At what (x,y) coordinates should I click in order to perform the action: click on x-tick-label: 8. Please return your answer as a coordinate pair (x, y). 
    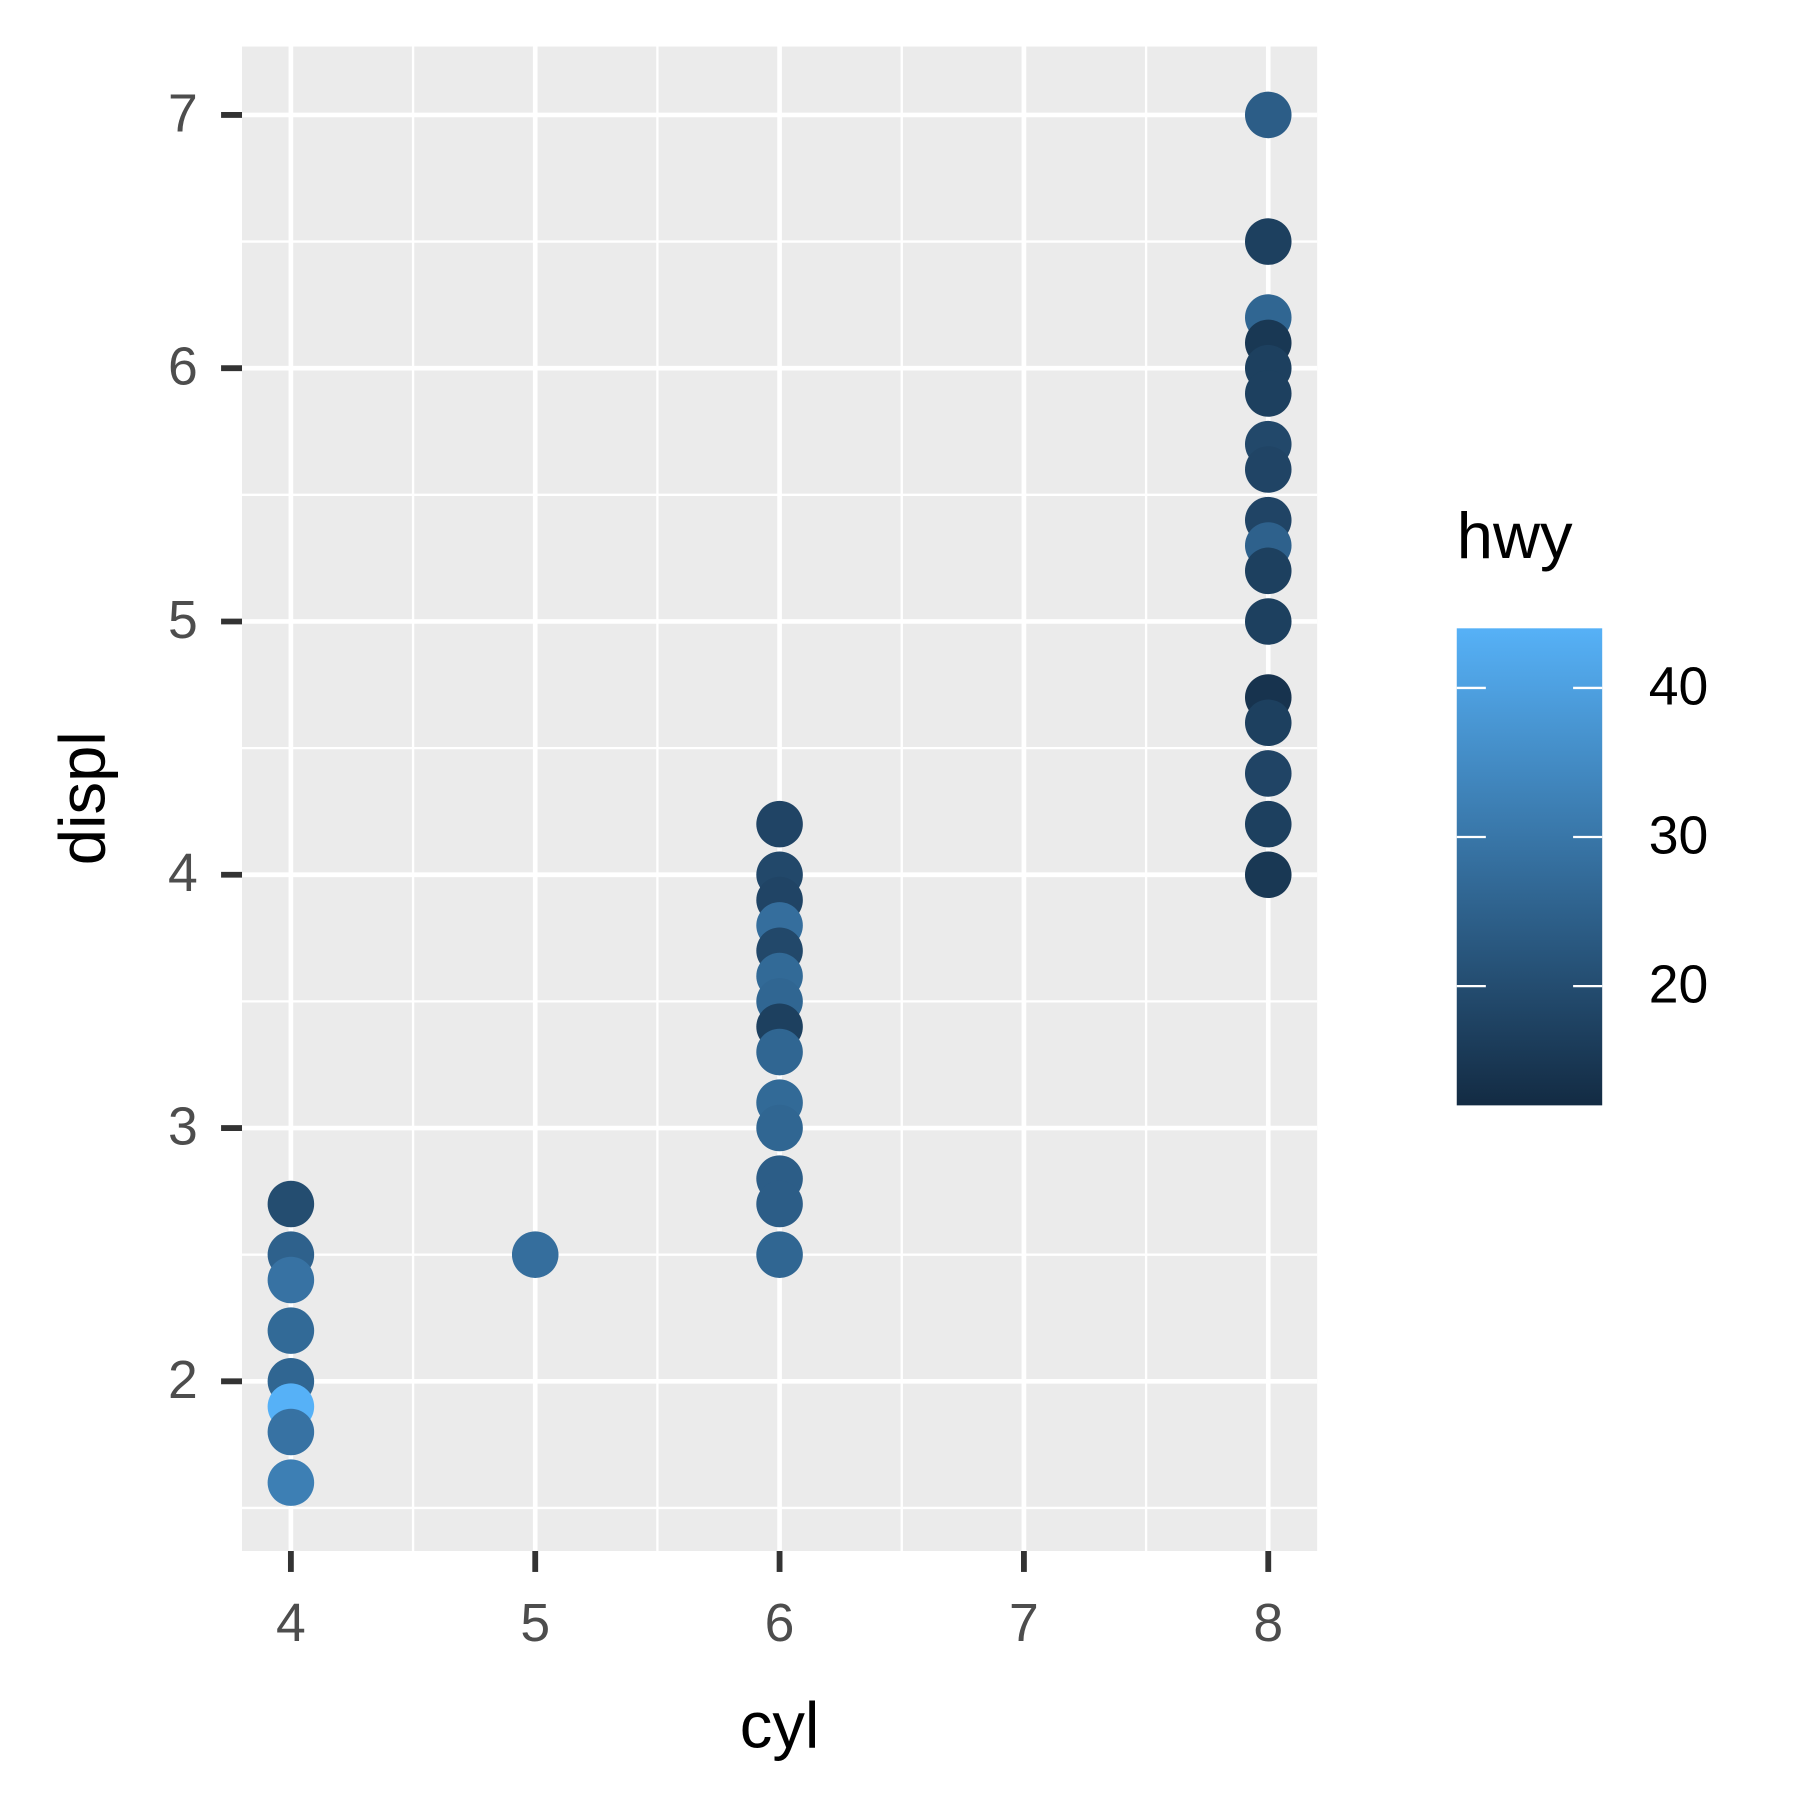
    Looking at the image, I should click on (1268, 1623).